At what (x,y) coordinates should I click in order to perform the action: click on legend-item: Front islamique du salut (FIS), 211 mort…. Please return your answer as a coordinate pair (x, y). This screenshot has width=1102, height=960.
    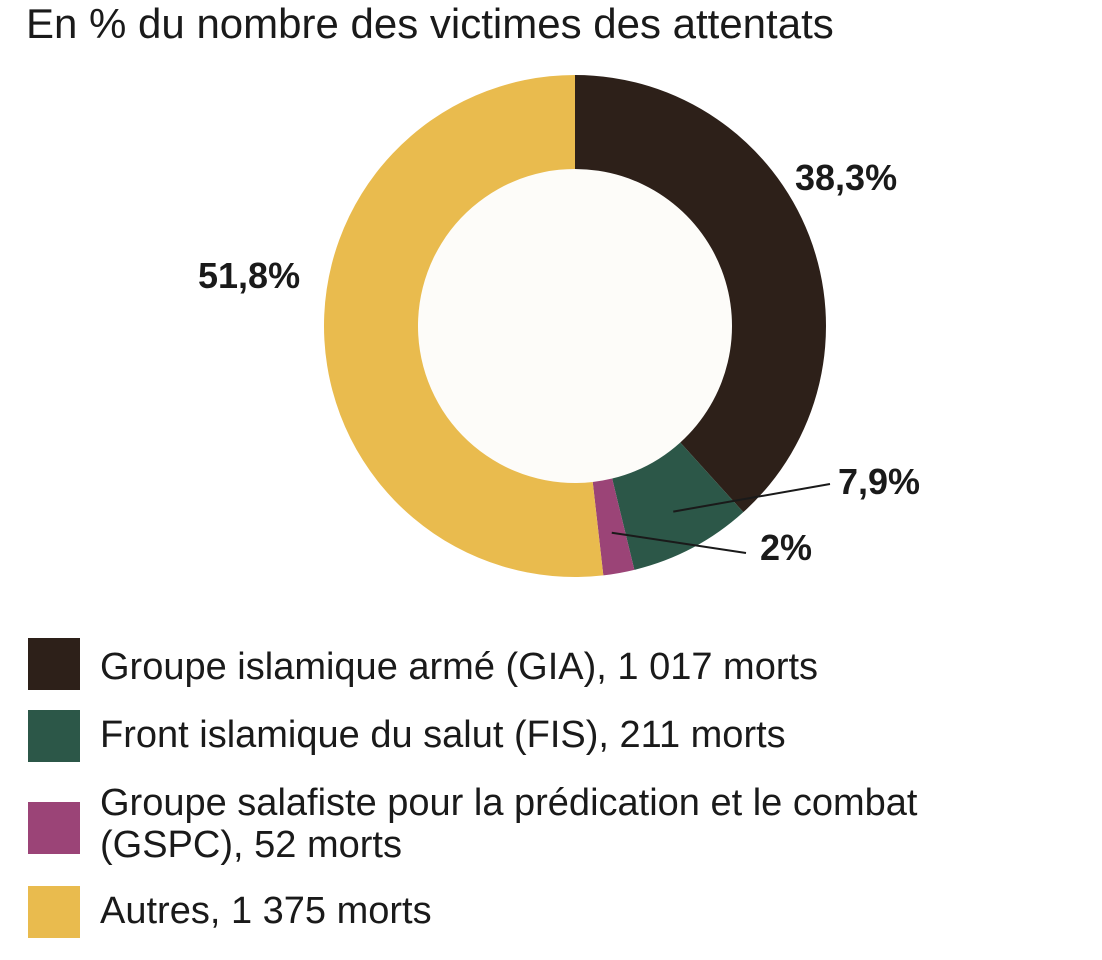
    Looking at the image, I should click on (558, 737).